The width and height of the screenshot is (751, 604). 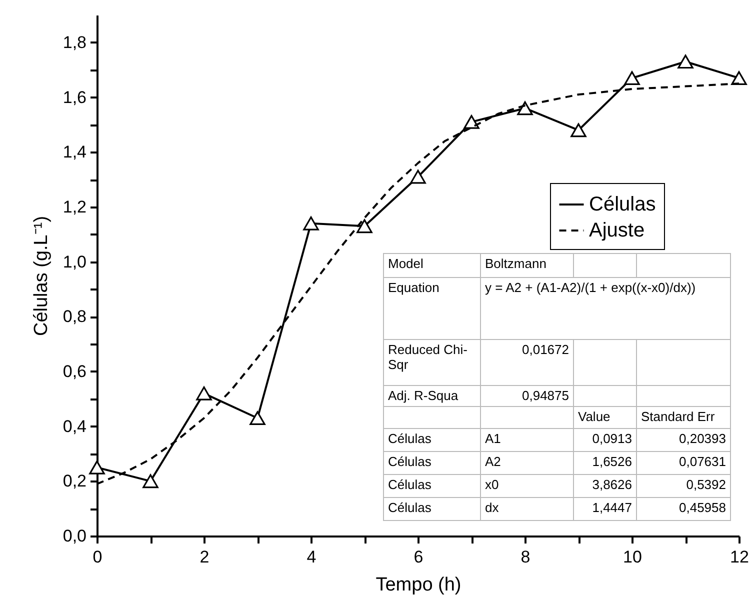 I want to click on x-tick-label: 2, so click(x=205, y=557).